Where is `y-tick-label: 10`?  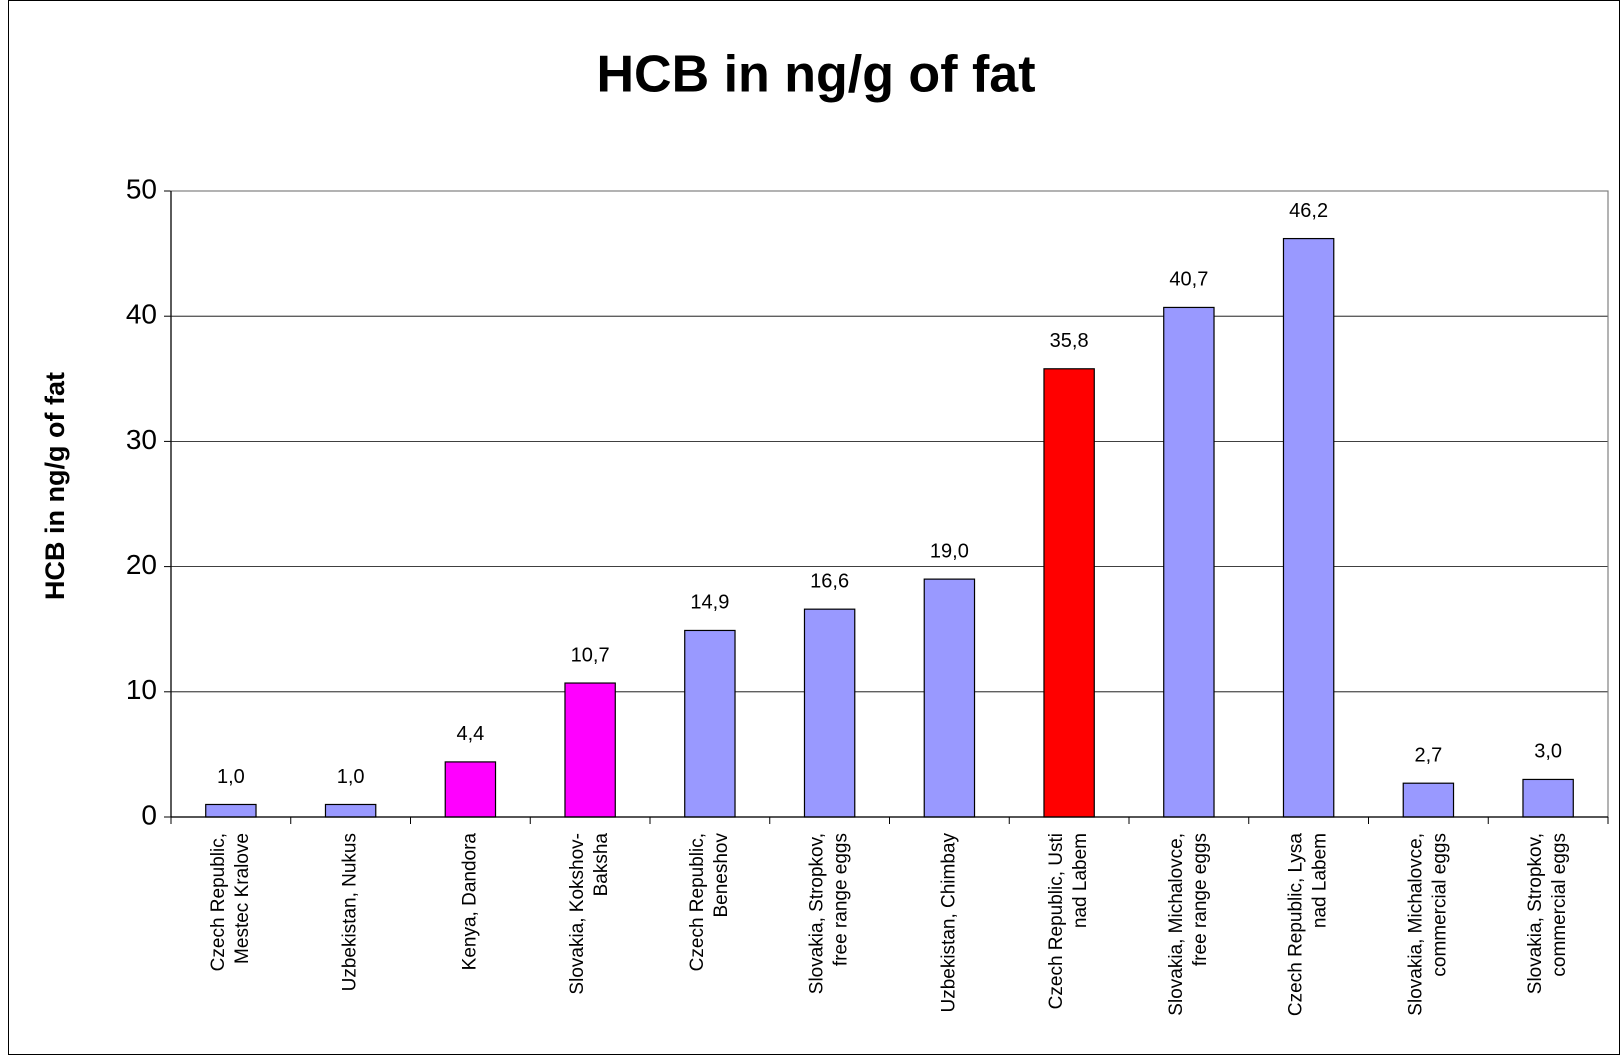
y-tick-label: 10 is located at coordinates (141, 689).